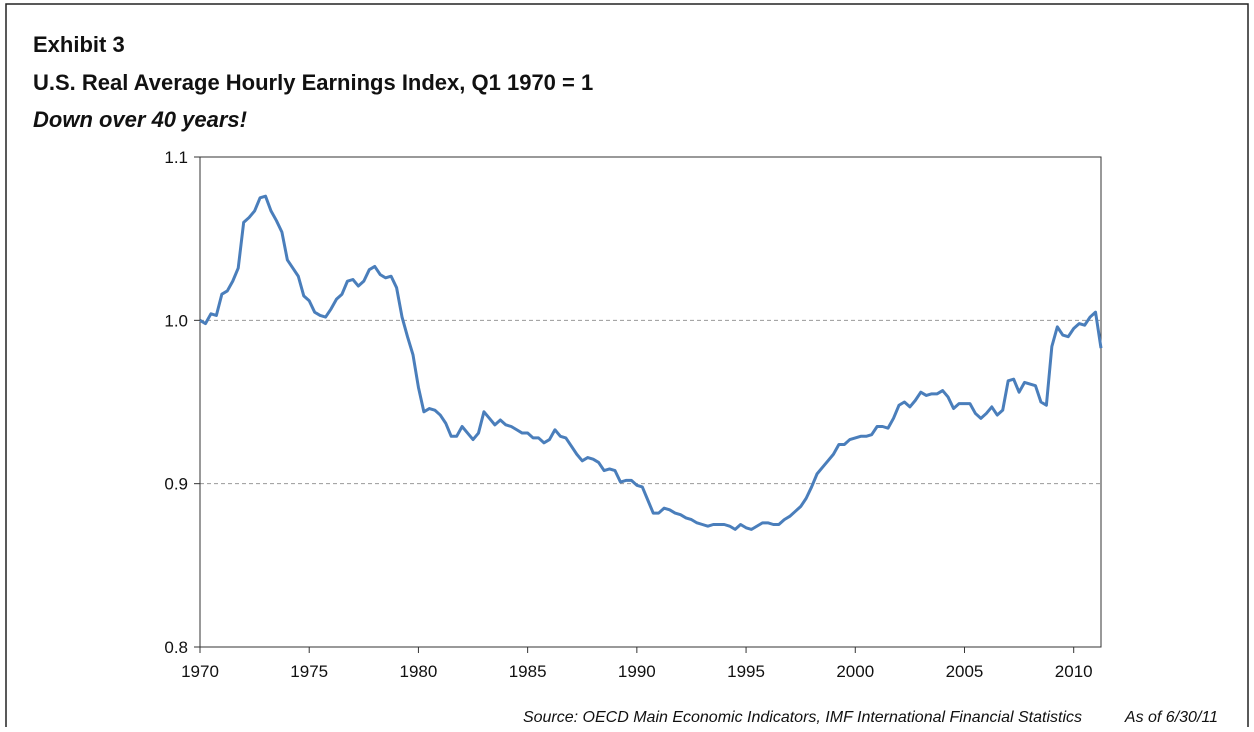  What do you see at coordinates (528, 671) in the screenshot?
I see `x-tick-label: 1985` at bounding box center [528, 671].